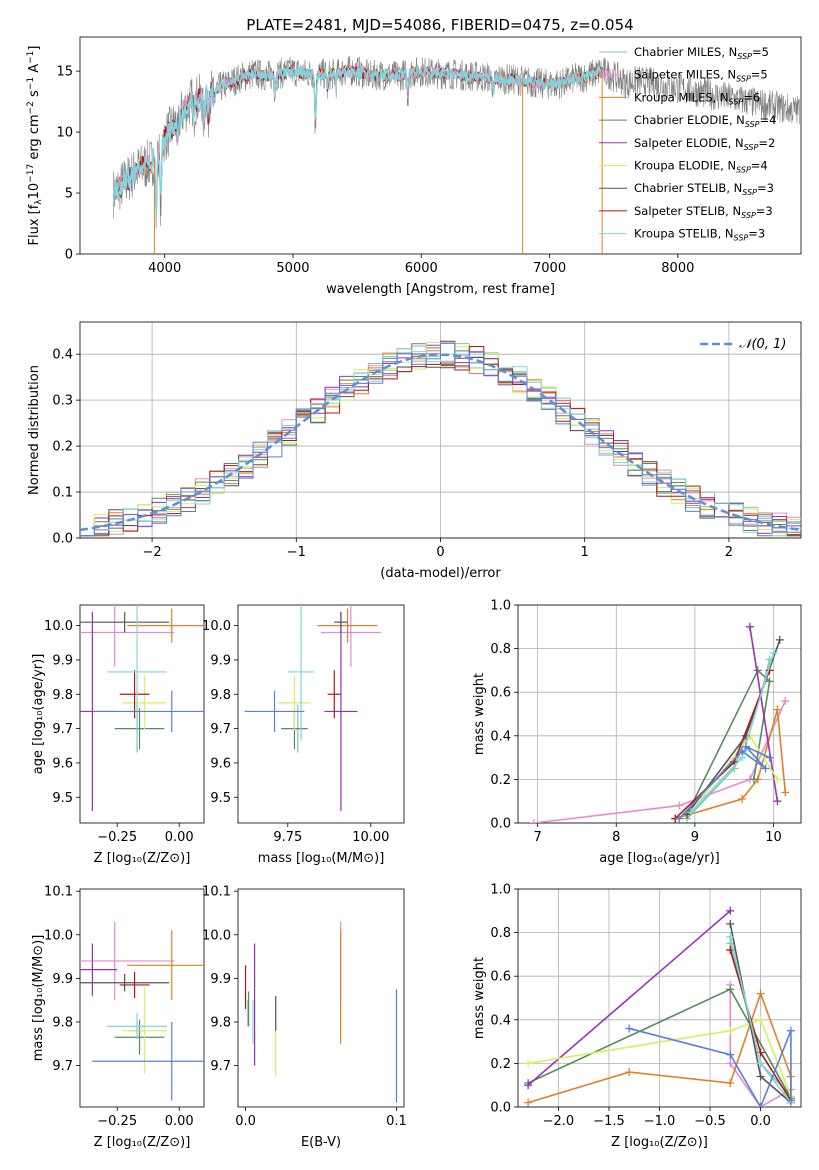 Image resolution: width=819 pixels, height=1170 pixels. Describe the element at coordinates (500, 890) in the screenshot. I see `mass_weight_vs_Z-ytick-label-5: 1.0` at that location.